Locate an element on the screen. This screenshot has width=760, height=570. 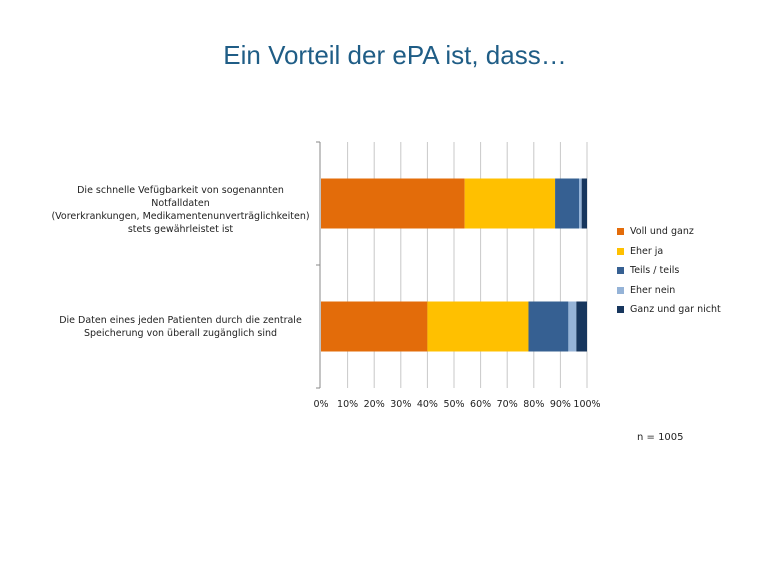
legend-item: Eher nein is located at coordinates (646, 290).